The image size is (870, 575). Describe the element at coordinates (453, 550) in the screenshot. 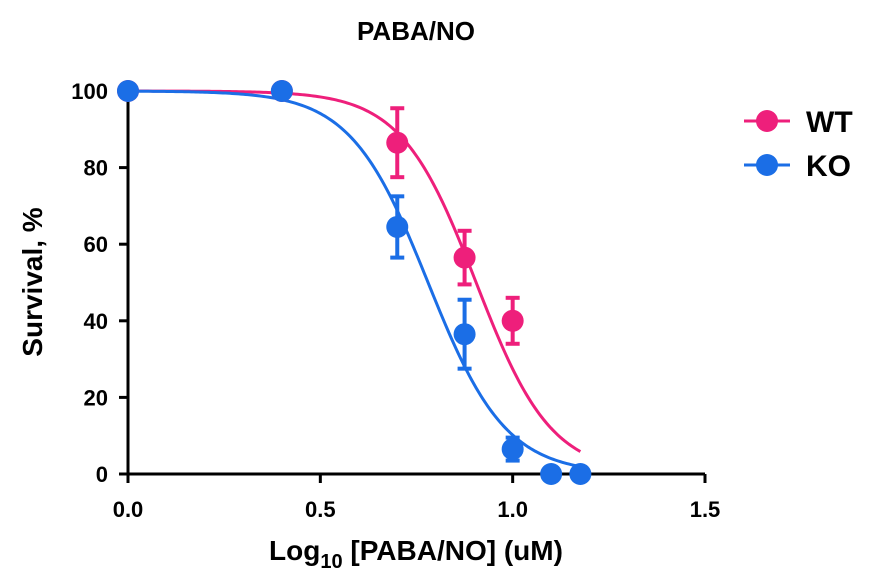

I see `x-axis-label-rest: [PABA/NO] (uM)` at that location.